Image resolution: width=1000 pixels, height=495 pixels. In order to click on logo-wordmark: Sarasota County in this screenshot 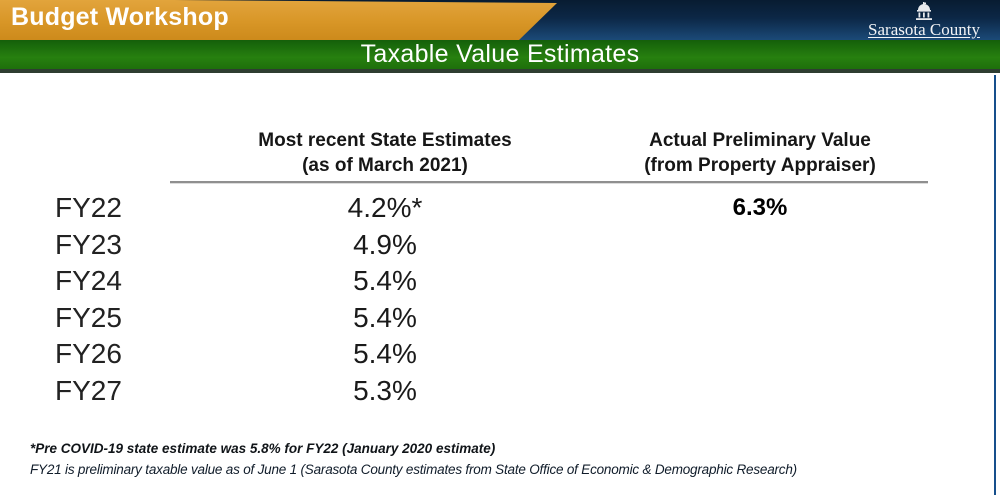, I will do `click(924, 29)`.